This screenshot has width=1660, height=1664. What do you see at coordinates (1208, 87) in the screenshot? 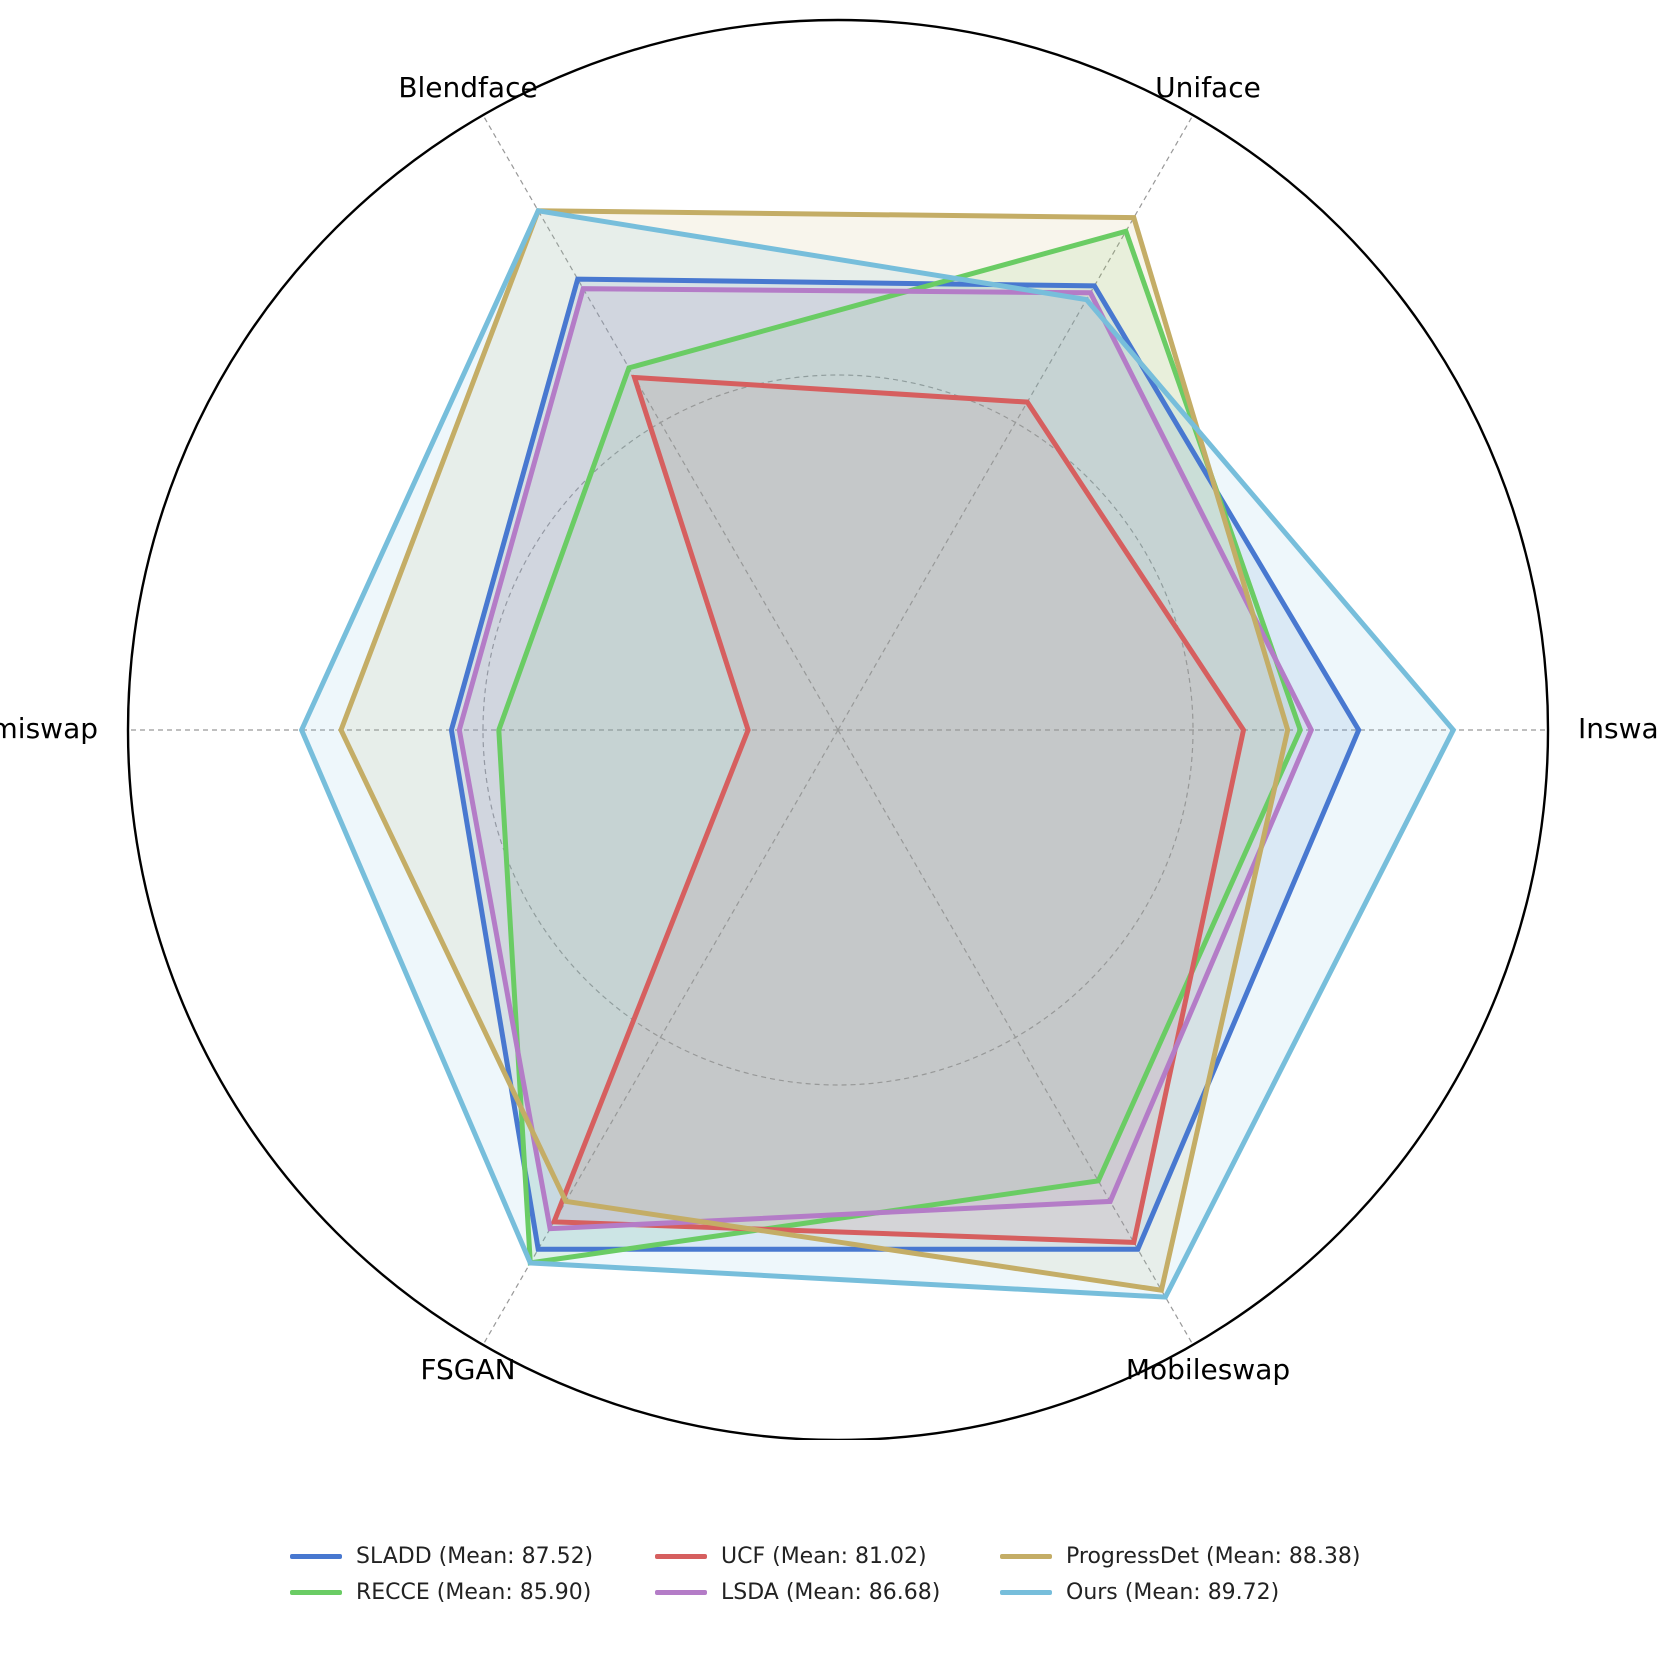
I see `axis-label: Uniface` at bounding box center [1208, 87].